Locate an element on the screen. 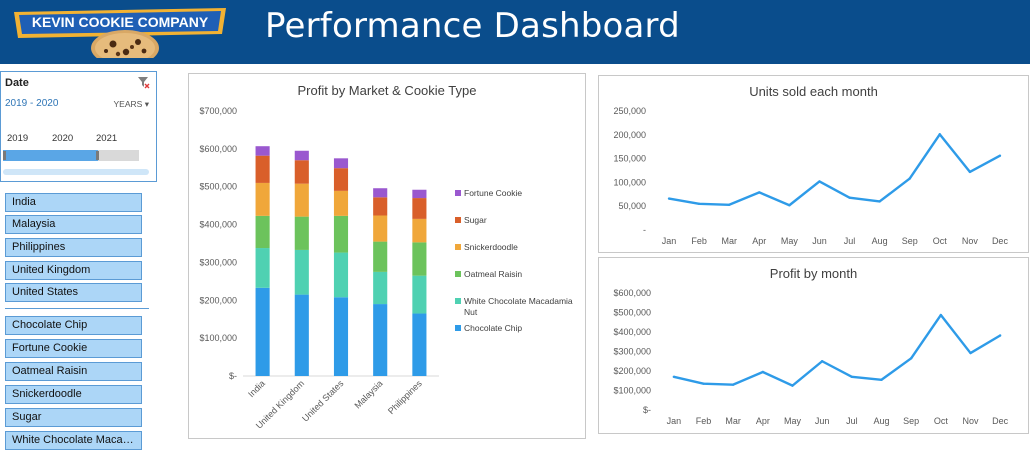 The width and height of the screenshot is (1030, 453). chart-title: Profit by month is located at coordinates (813, 273).